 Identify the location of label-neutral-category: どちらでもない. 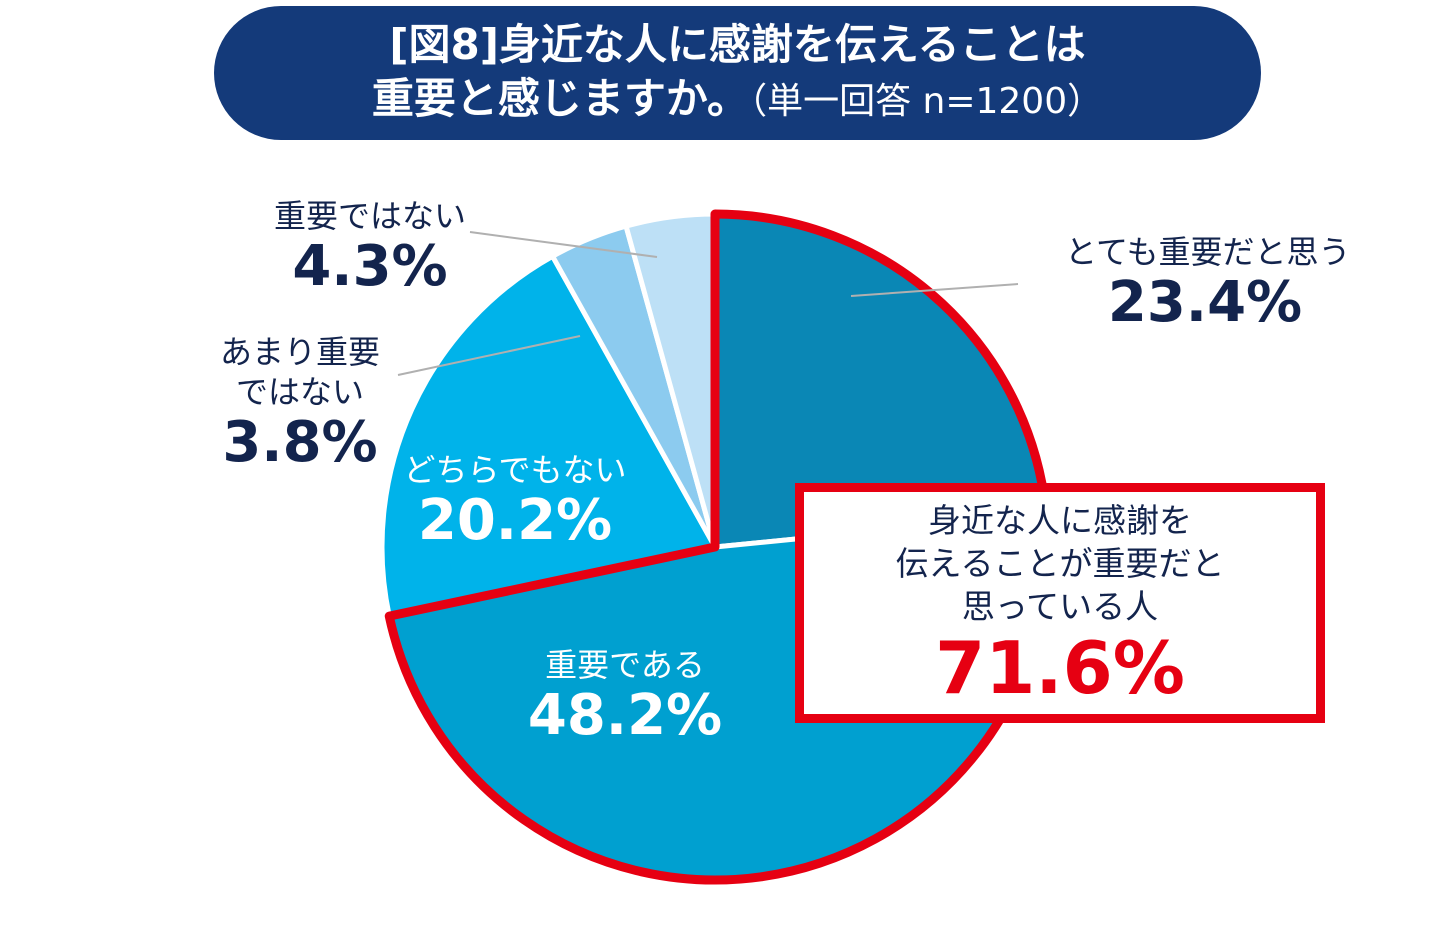
(515, 470).